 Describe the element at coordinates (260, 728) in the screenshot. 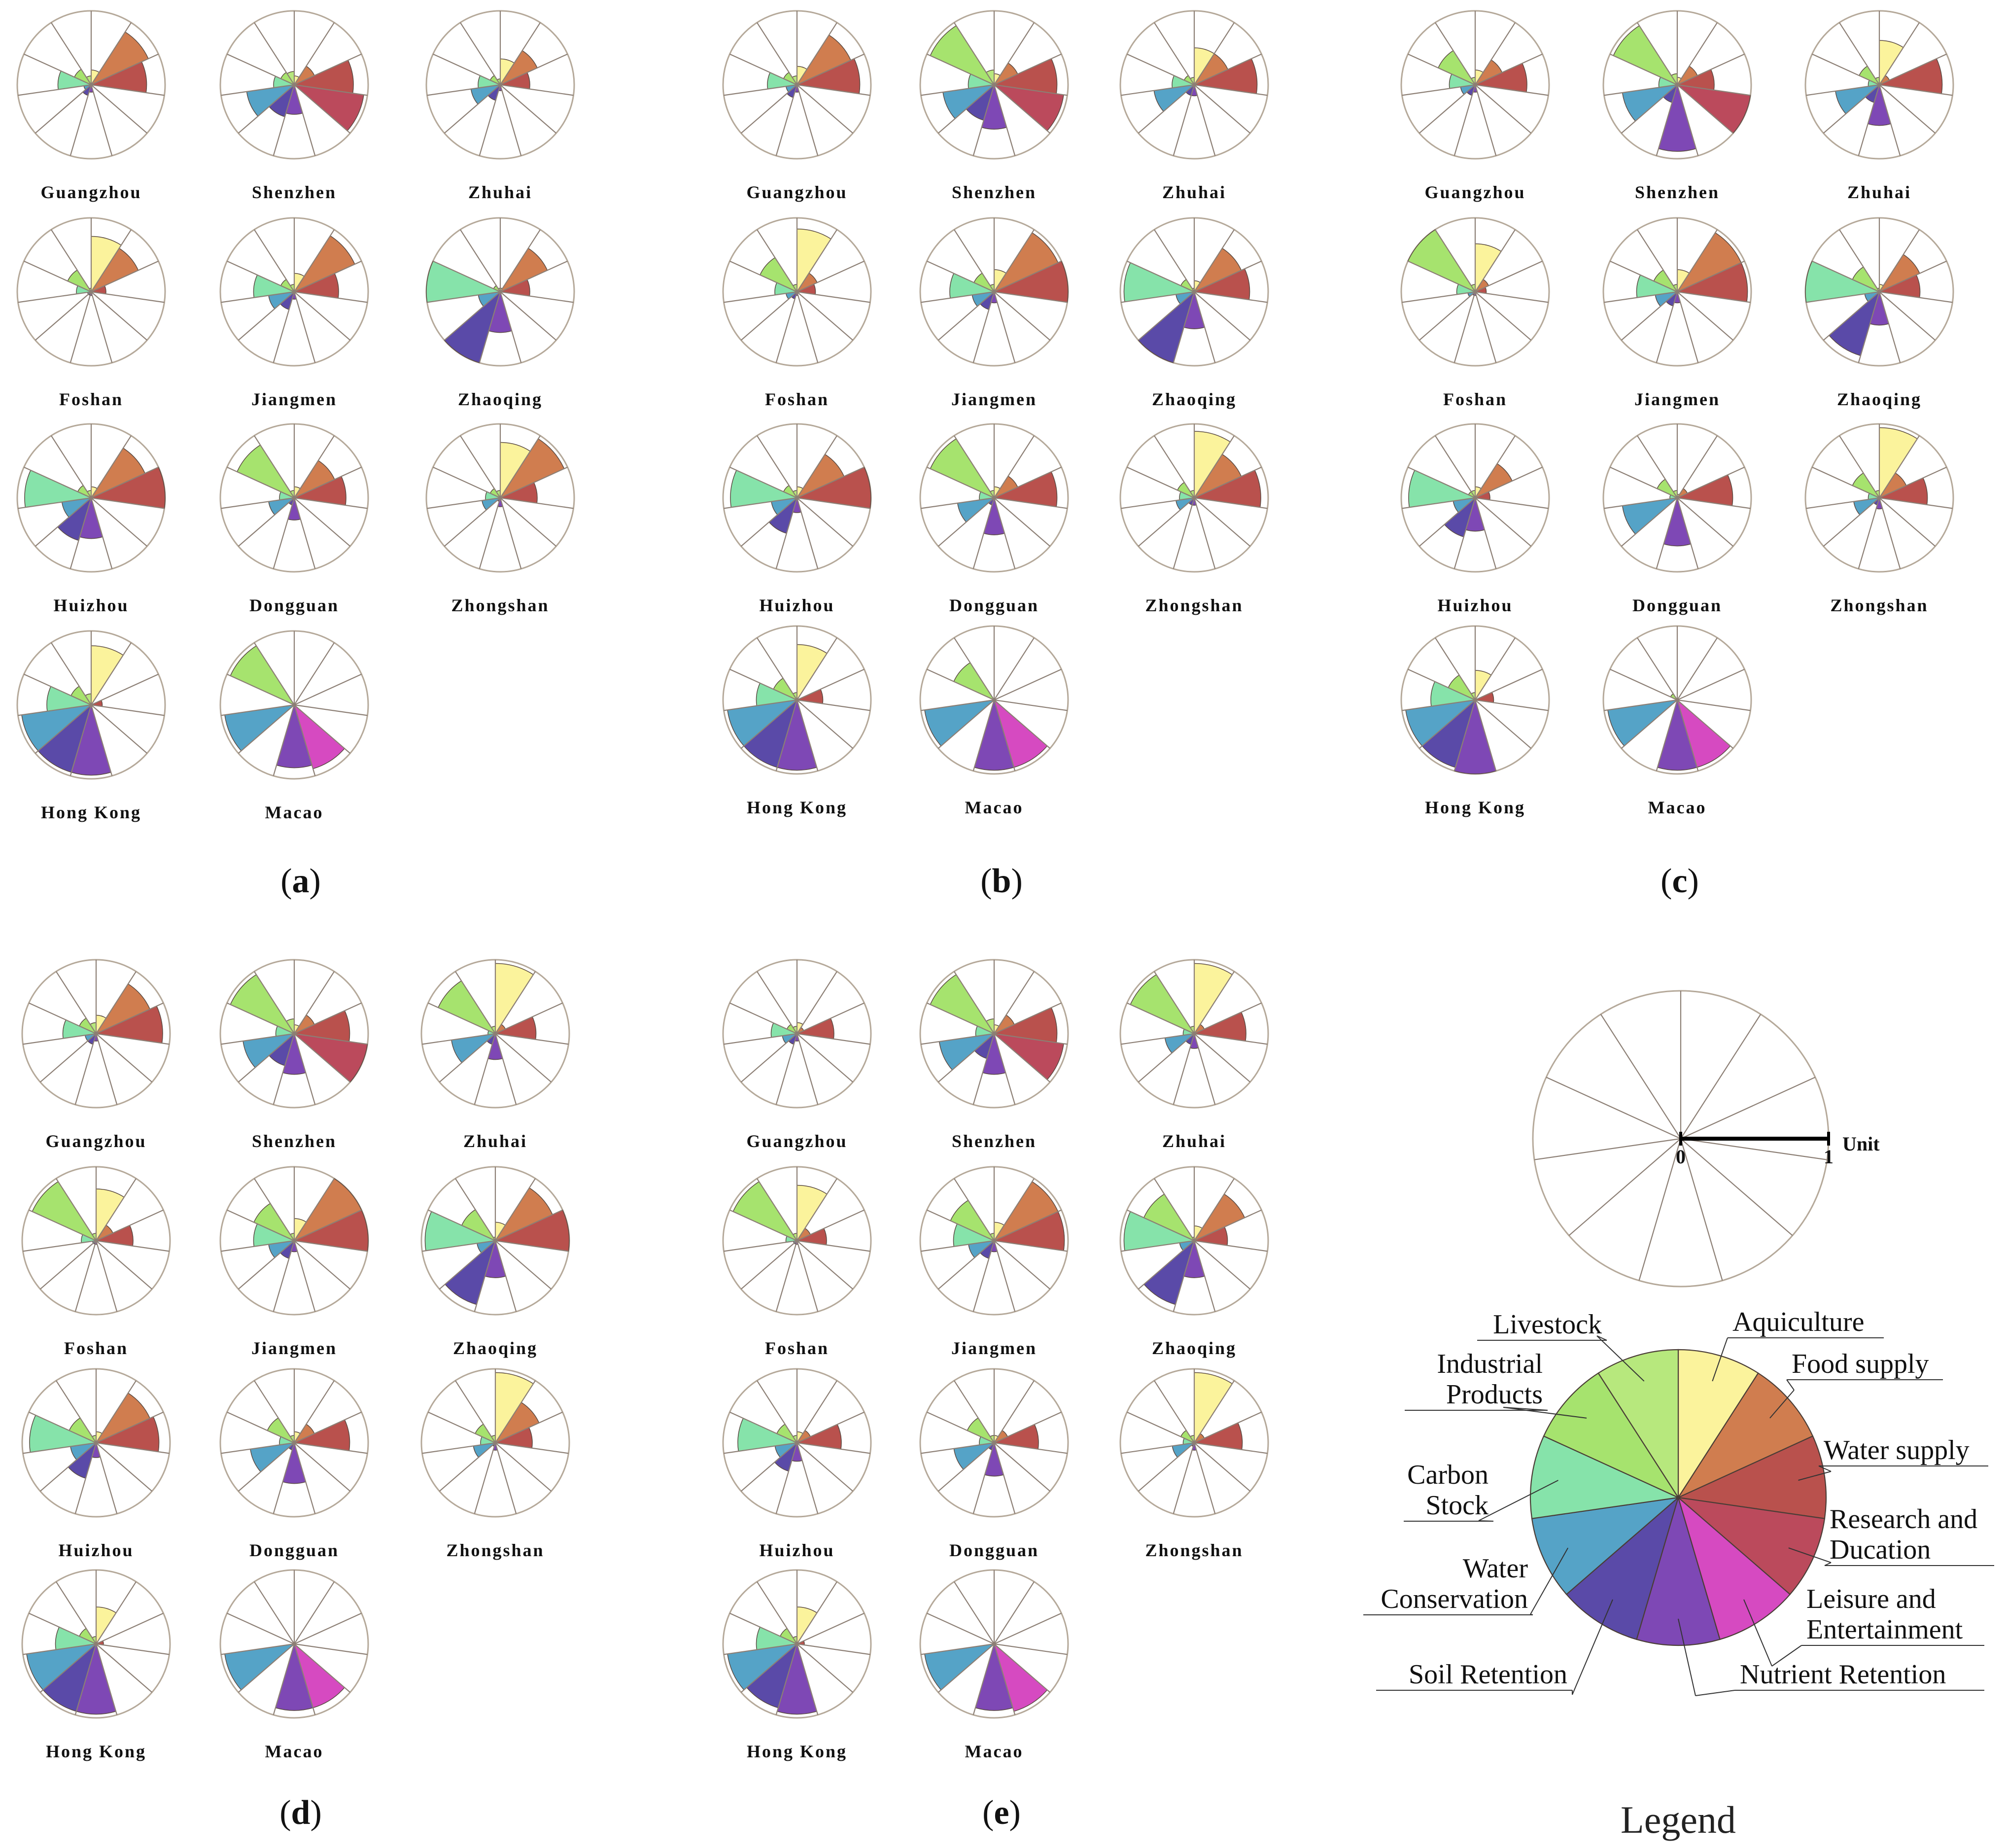

I see `sector-water-conservation` at that location.